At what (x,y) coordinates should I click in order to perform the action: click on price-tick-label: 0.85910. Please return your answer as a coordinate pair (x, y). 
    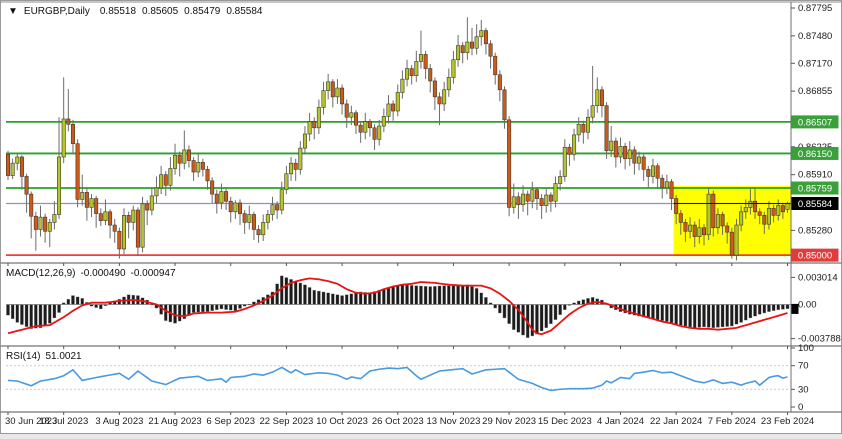
    Looking at the image, I should click on (815, 175).